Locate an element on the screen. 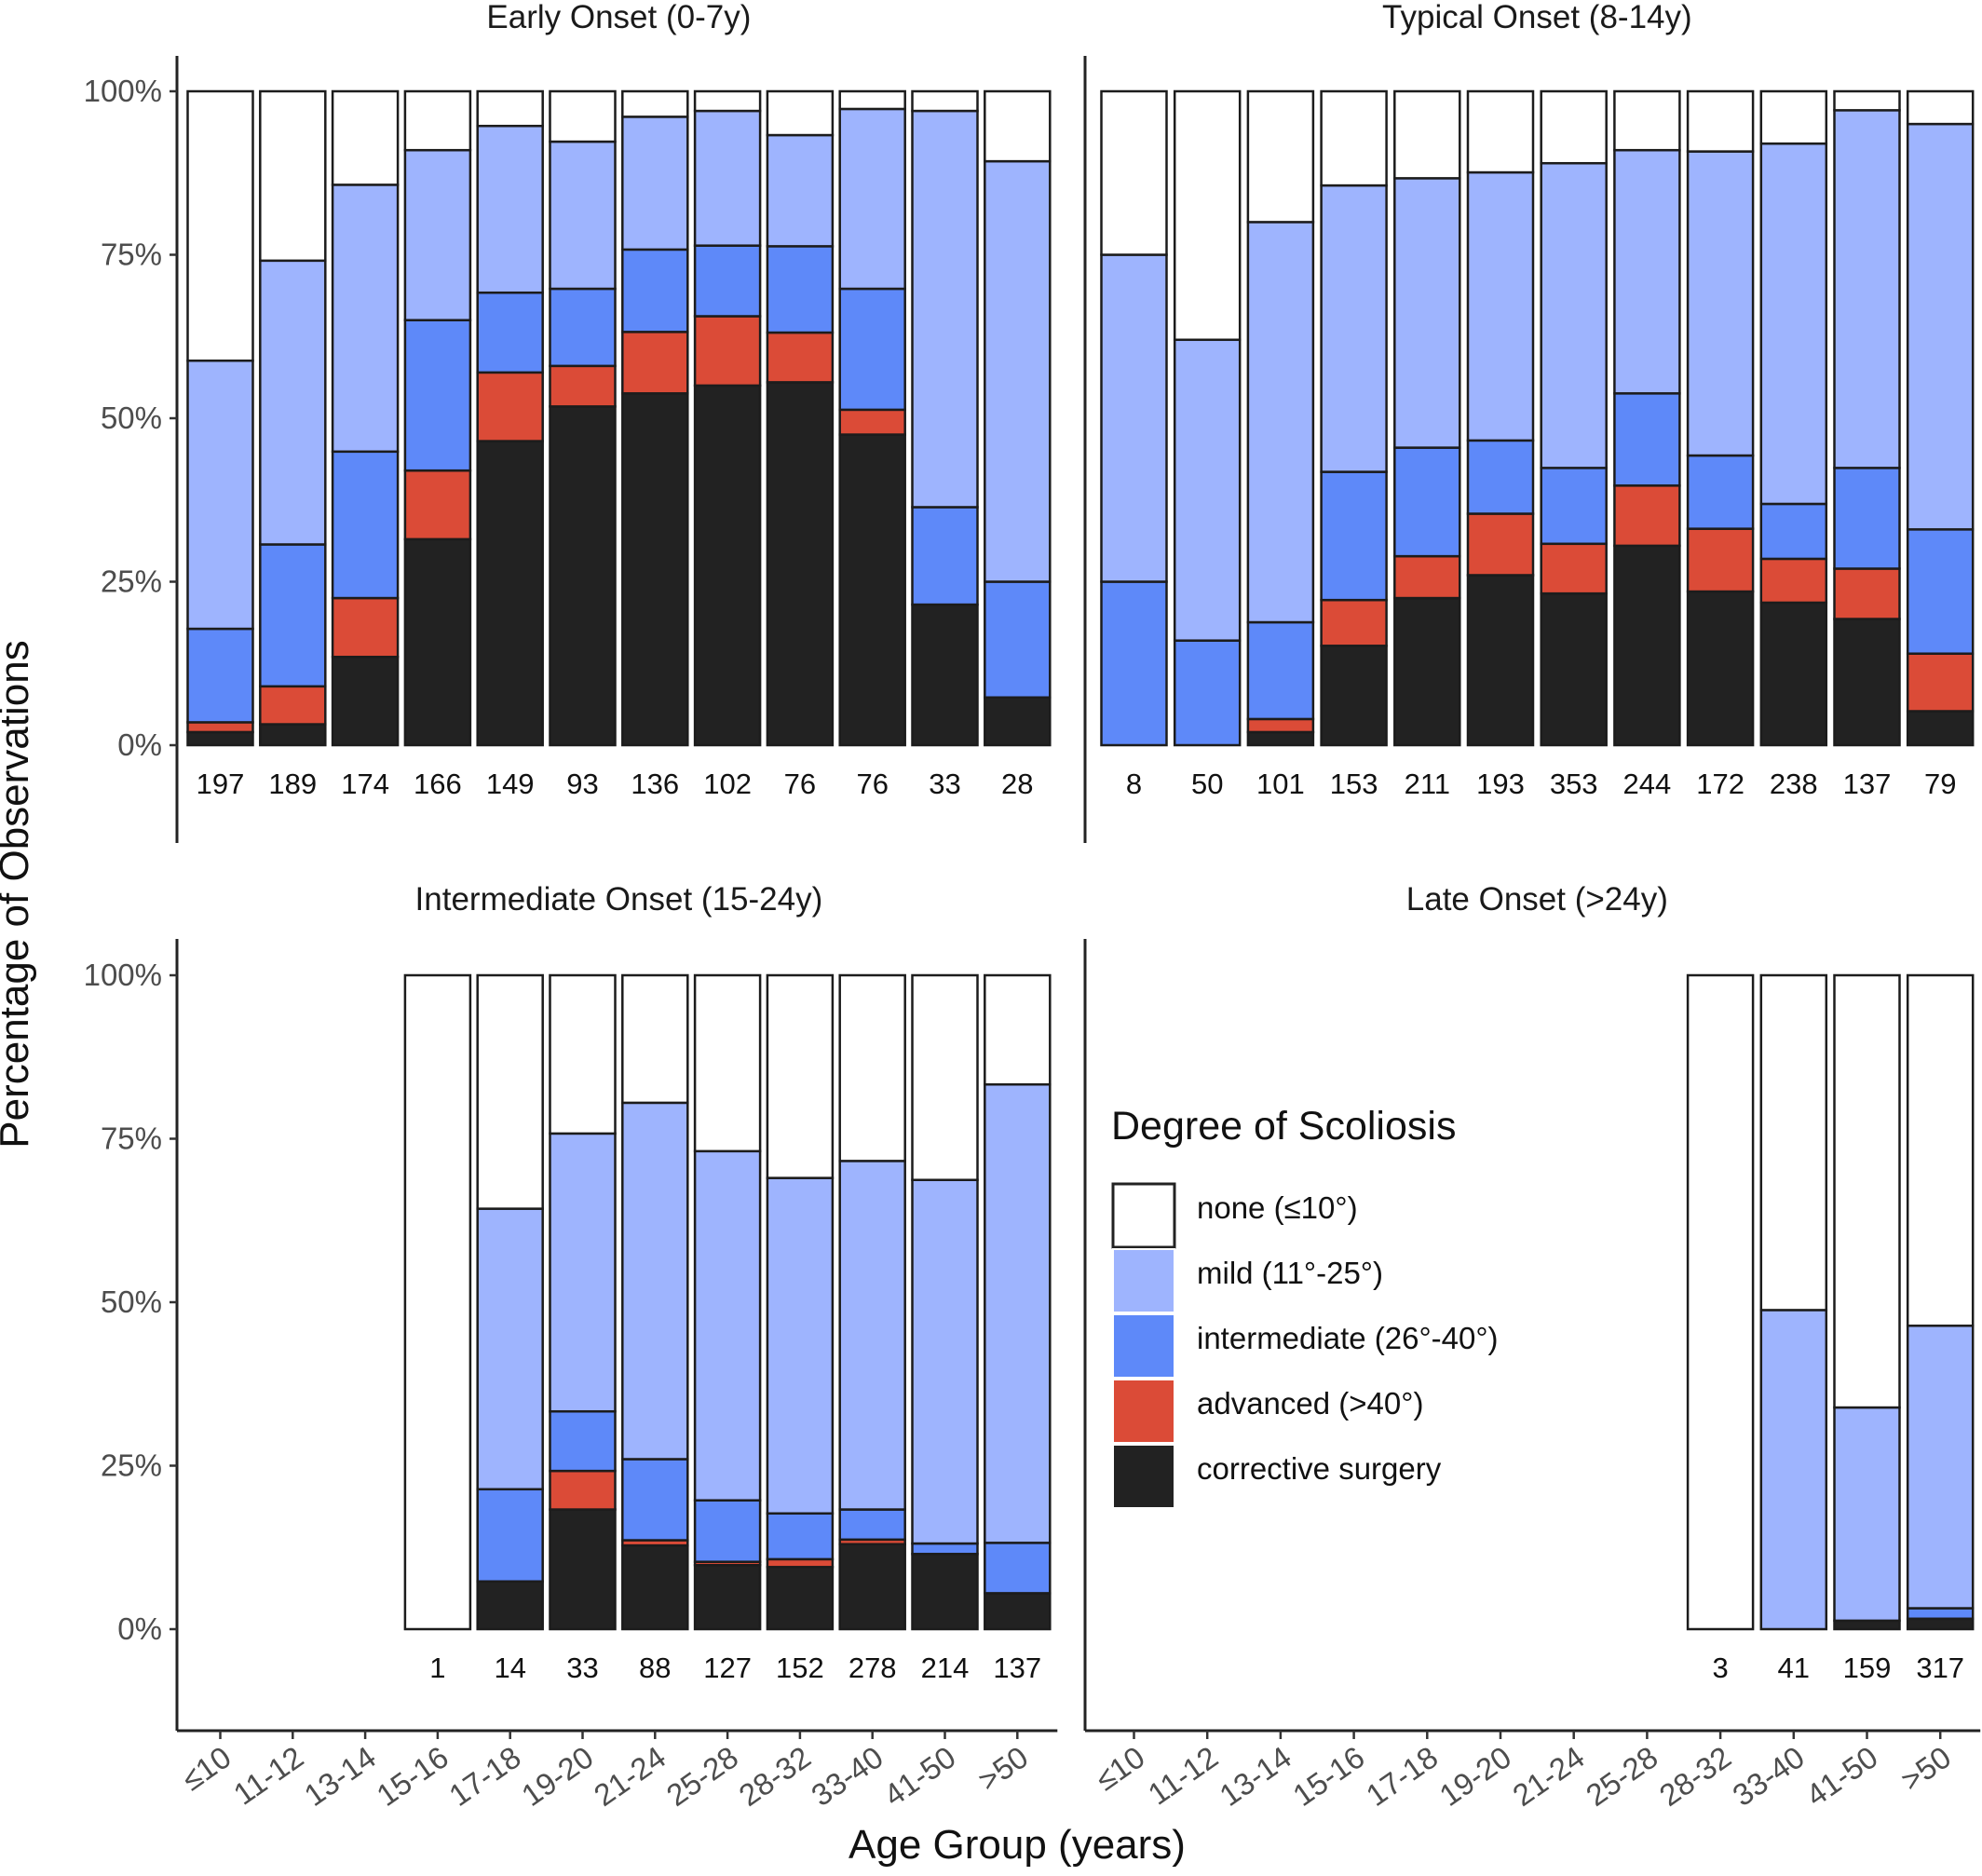 The image size is (1982, 1876). panel-4-bar-41-50-mild is located at coordinates (1867, 1514).